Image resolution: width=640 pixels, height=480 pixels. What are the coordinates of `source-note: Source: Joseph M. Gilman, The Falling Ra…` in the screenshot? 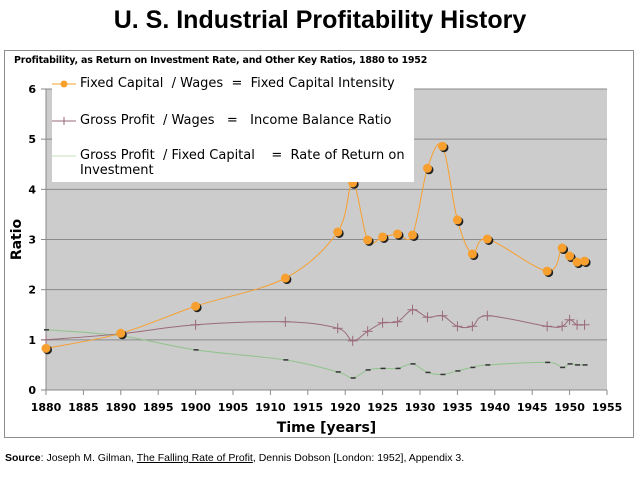 It's located at (234, 458).